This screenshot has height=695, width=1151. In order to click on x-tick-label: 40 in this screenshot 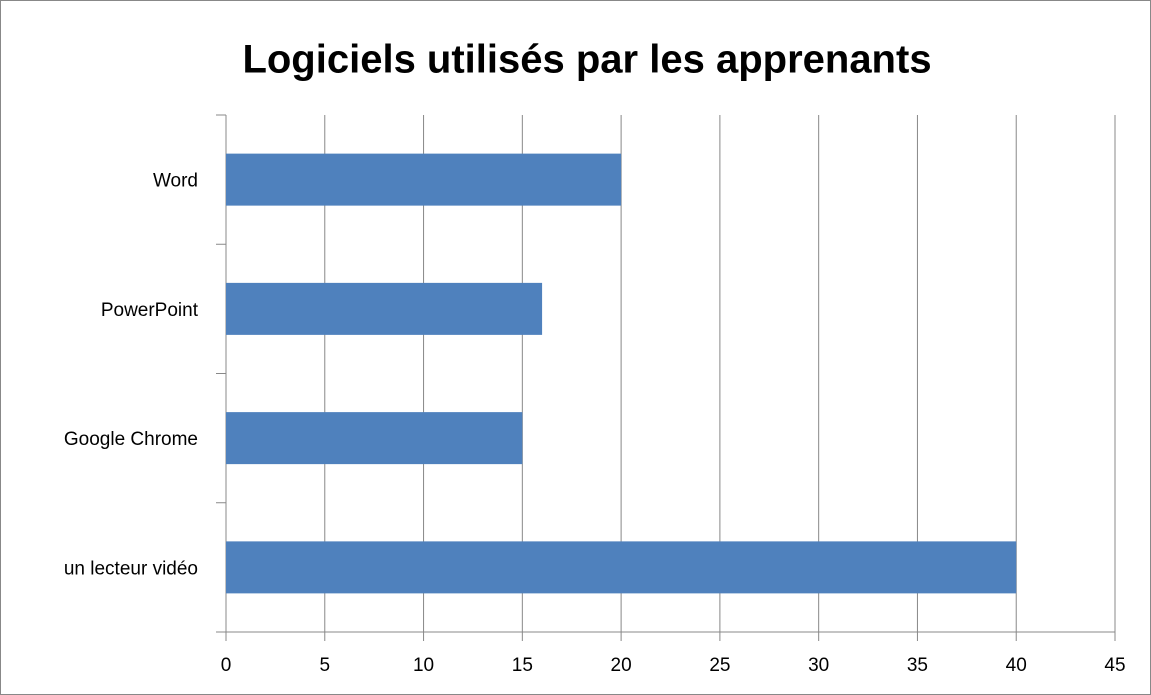, I will do `click(1016, 665)`.